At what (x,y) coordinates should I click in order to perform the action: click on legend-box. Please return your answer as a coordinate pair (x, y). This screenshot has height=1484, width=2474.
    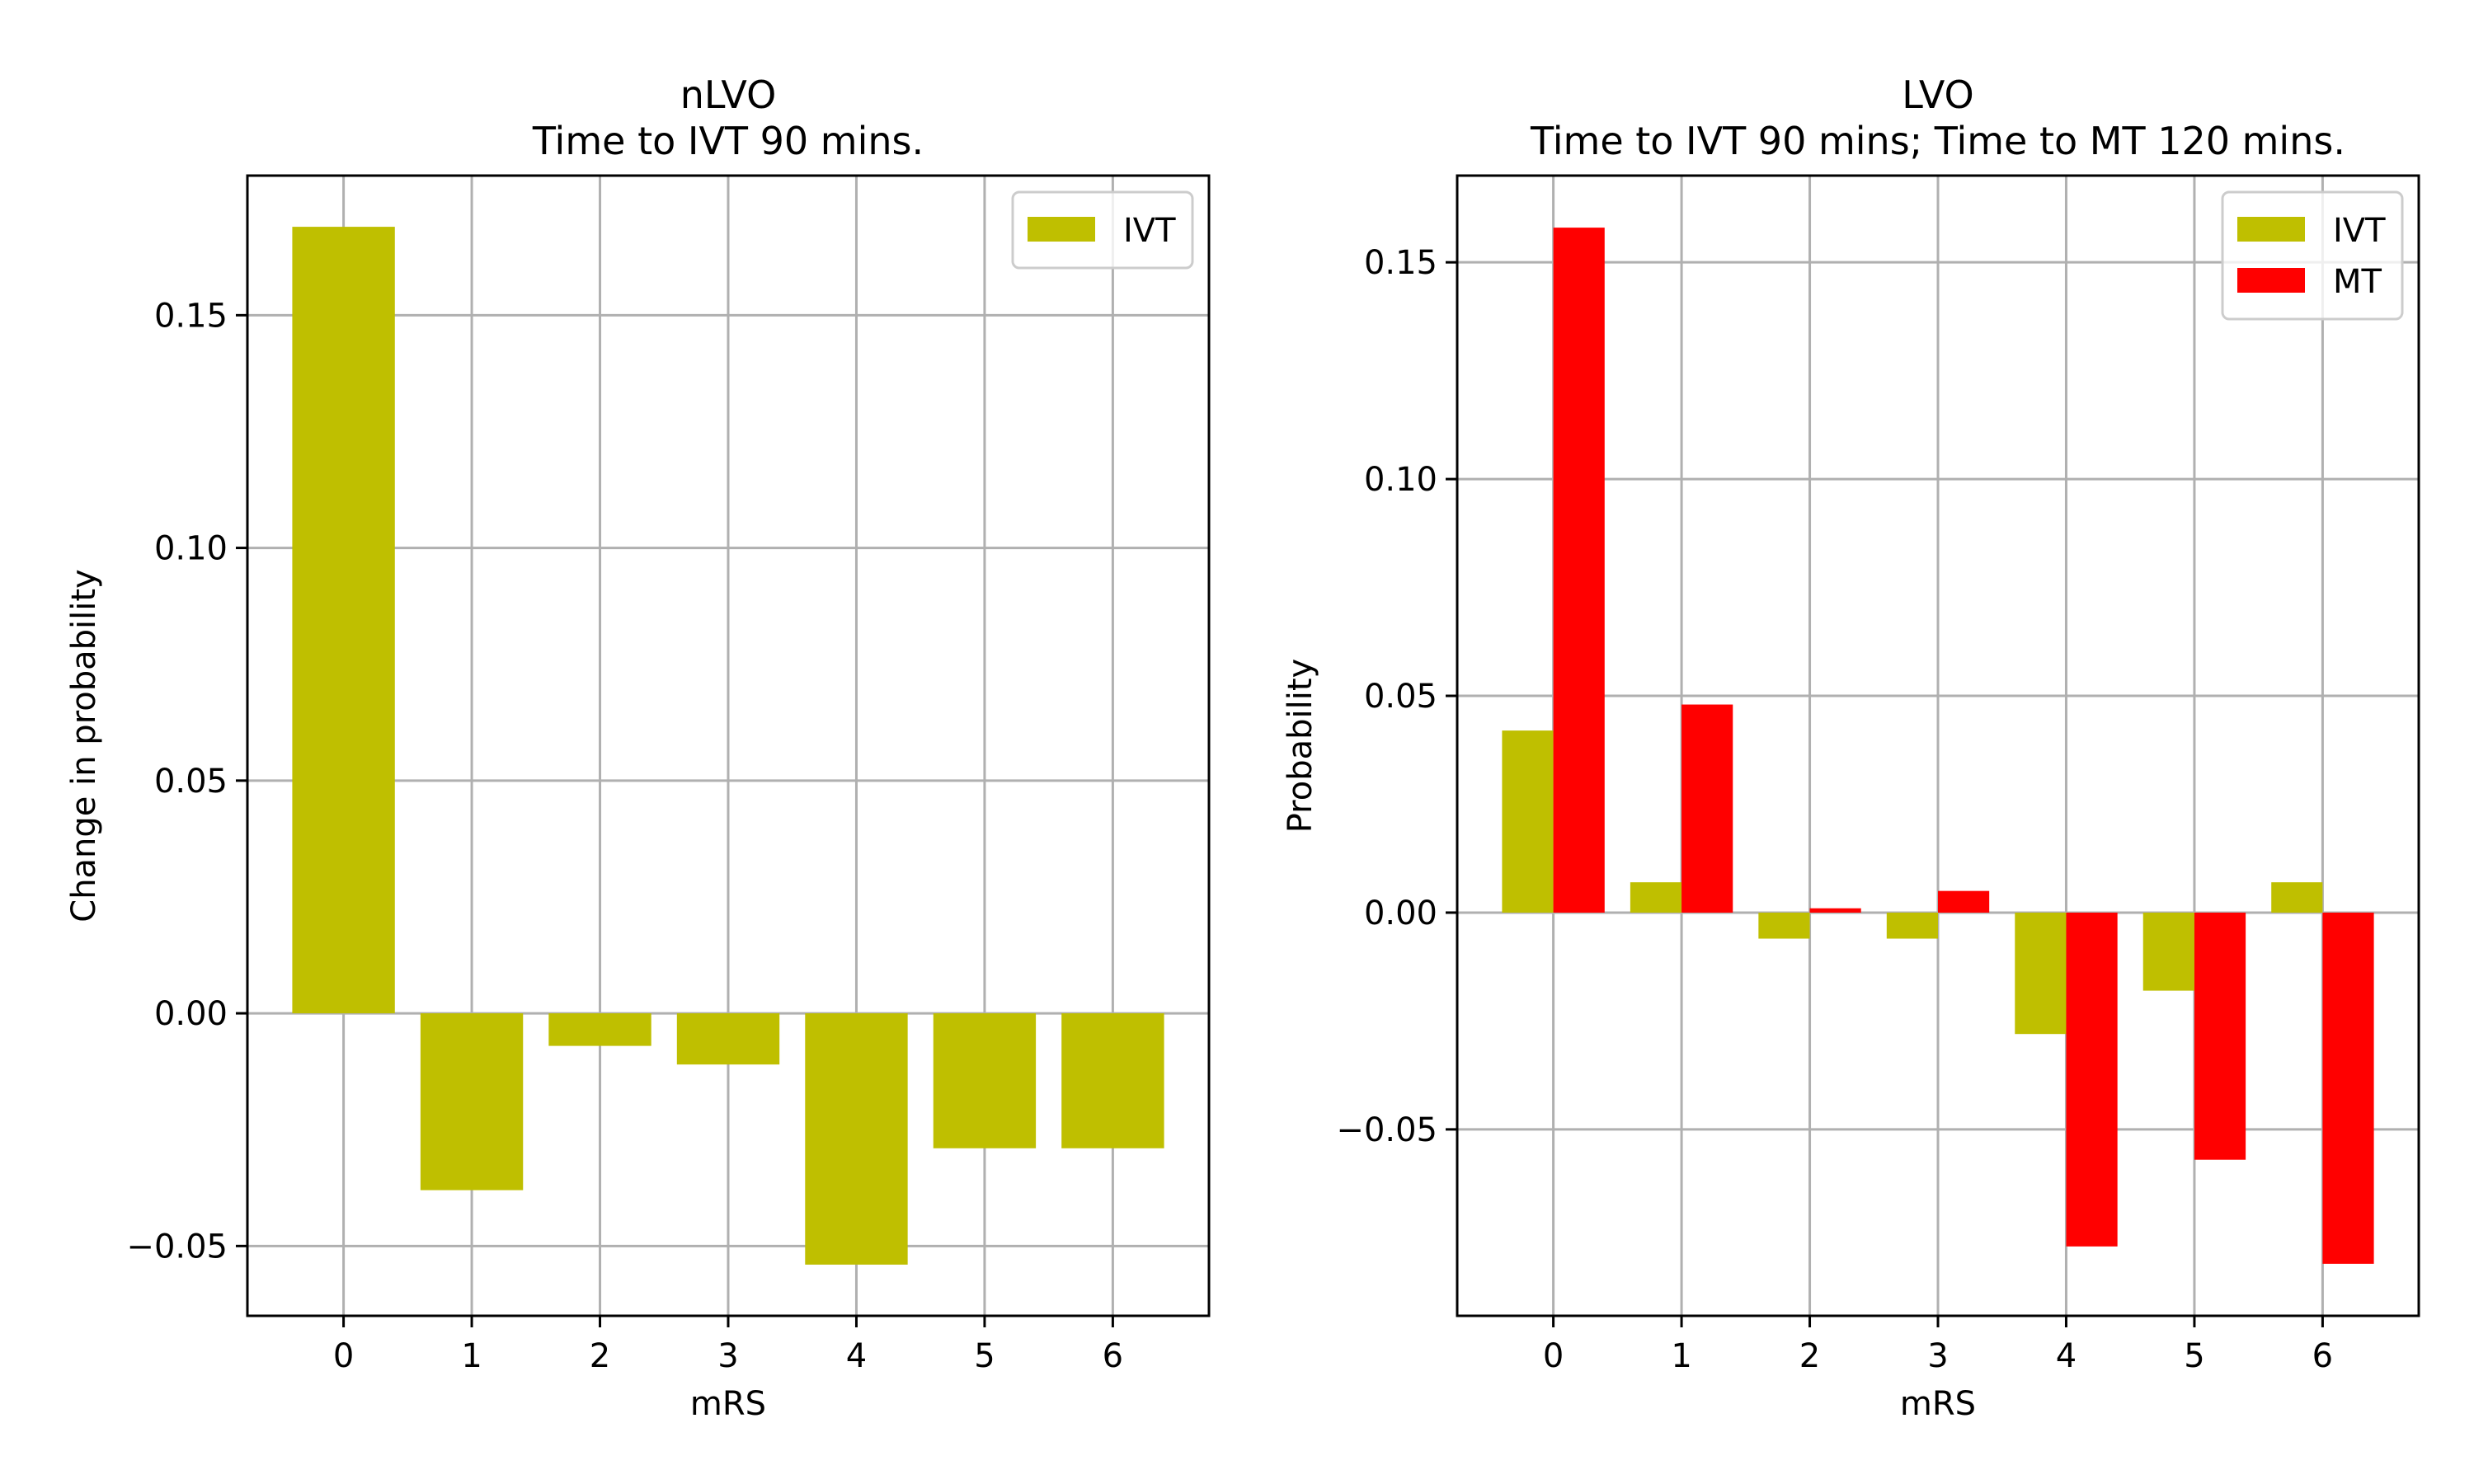
    Looking at the image, I should click on (1102, 230).